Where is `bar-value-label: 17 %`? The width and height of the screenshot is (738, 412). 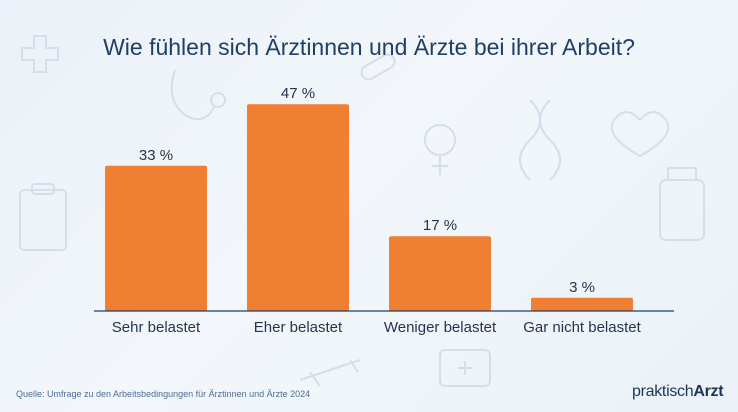
bar-value-label: 17 % is located at coordinates (440, 225).